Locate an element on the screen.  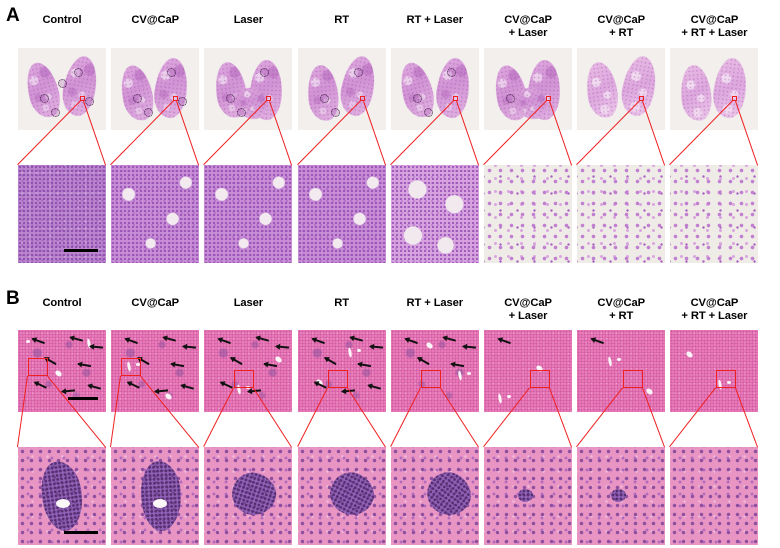
column-header-a-5: CV@CaP + Laser is located at coordinates (528, 27).